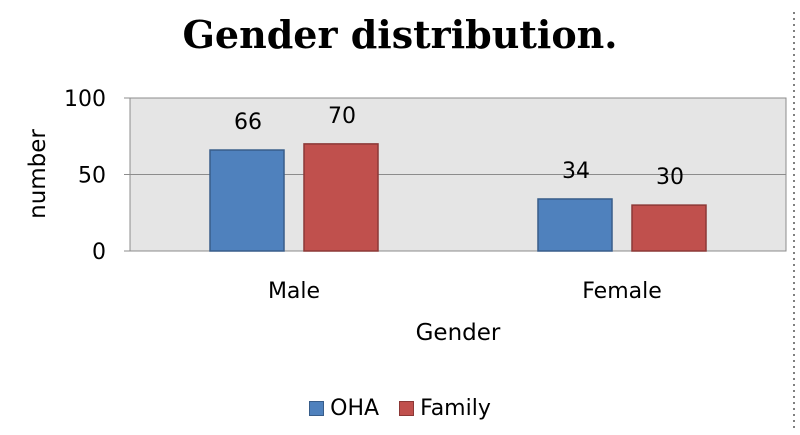 The width and height of the screenshot is (800, 435). Describe the element at coordinates (670, 177) in the screenshot. I see `data-label-family-female: 30` at that location.